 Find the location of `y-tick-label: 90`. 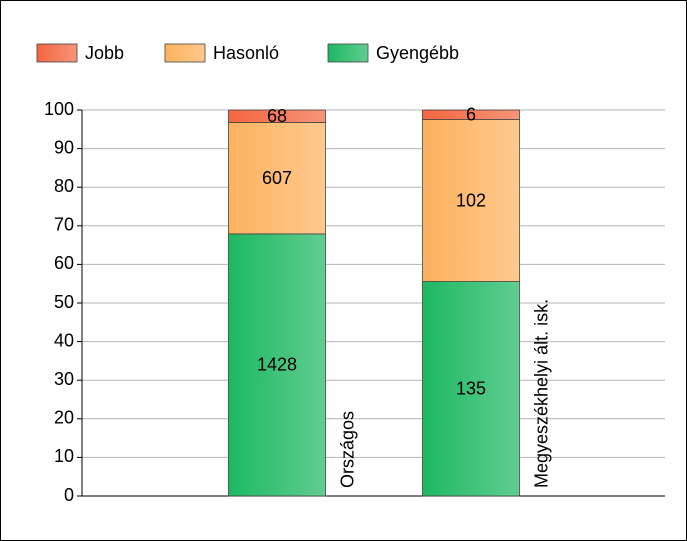

y-tick-label: 90 is located at coordinates (64, 147).